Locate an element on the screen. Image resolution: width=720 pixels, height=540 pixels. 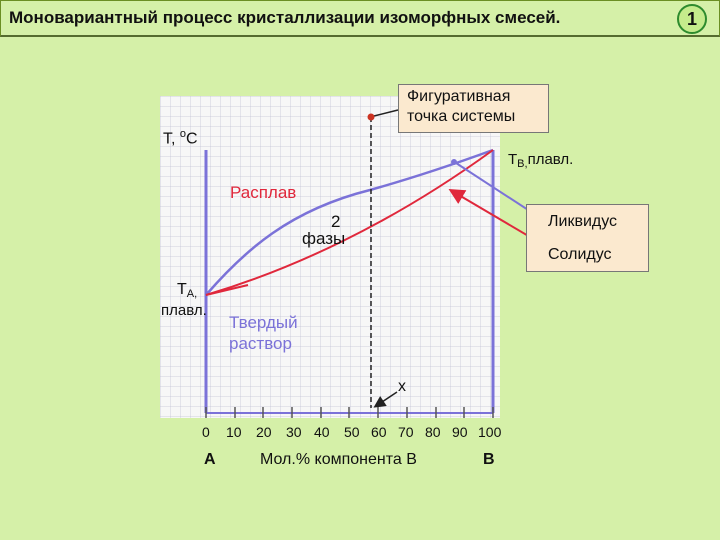
x-axis-ticks is located at coordinates (349, 412).